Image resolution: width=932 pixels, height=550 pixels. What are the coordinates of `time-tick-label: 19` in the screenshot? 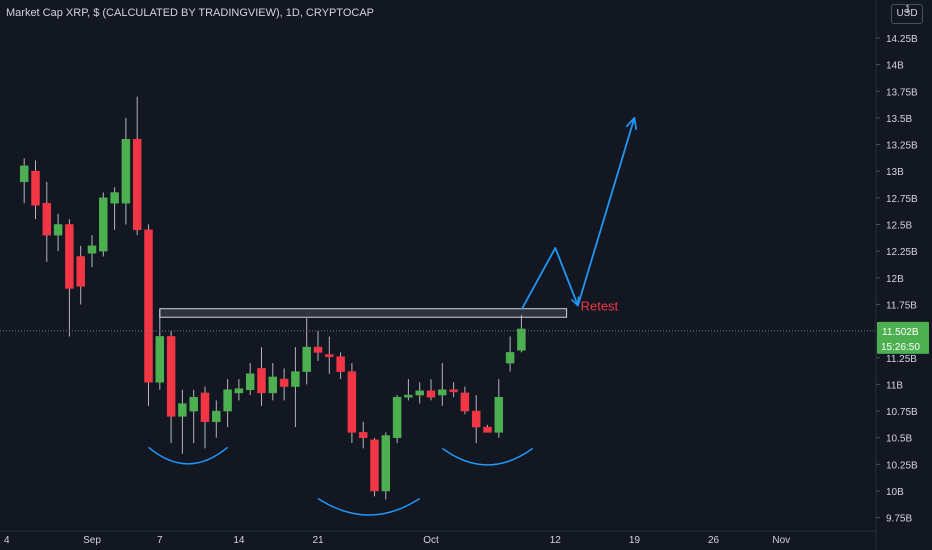 It's located at (635, 540).